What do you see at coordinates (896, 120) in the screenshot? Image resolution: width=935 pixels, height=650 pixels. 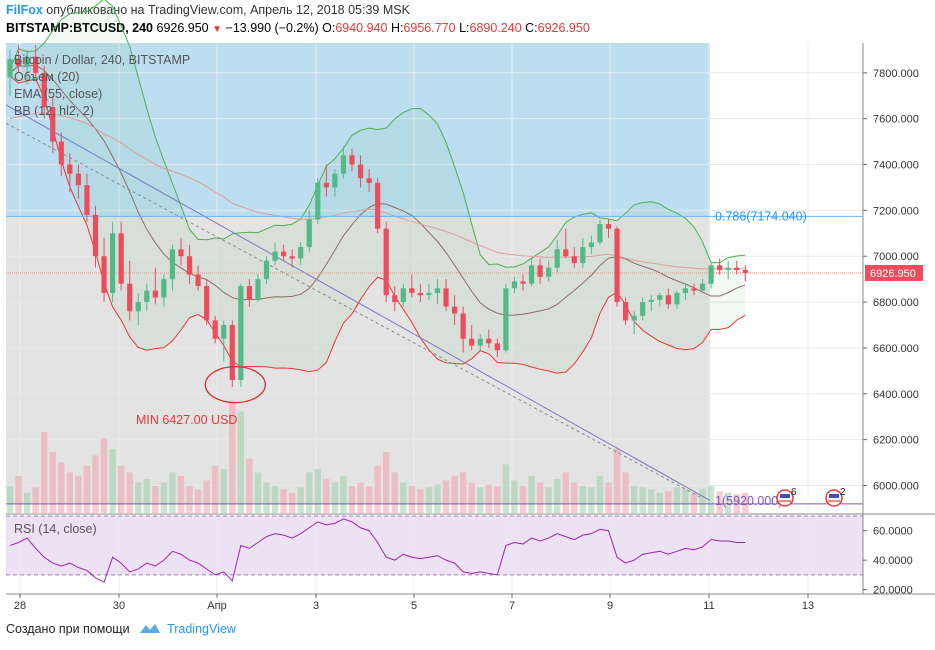 I see `y-tick-label: 7600.000` at bounding box center [896, 120].